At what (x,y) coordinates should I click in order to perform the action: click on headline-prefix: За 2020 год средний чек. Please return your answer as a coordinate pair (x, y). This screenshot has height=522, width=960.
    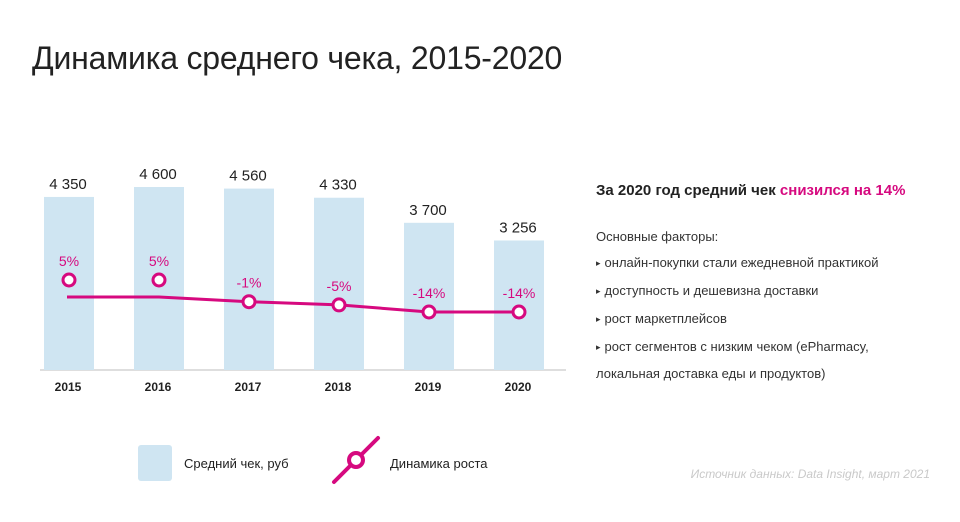
    Looking at the image, I should click on (688, 190).